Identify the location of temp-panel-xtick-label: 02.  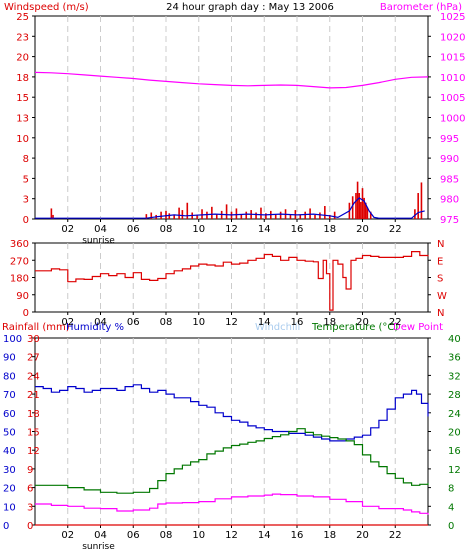
(67, 535).